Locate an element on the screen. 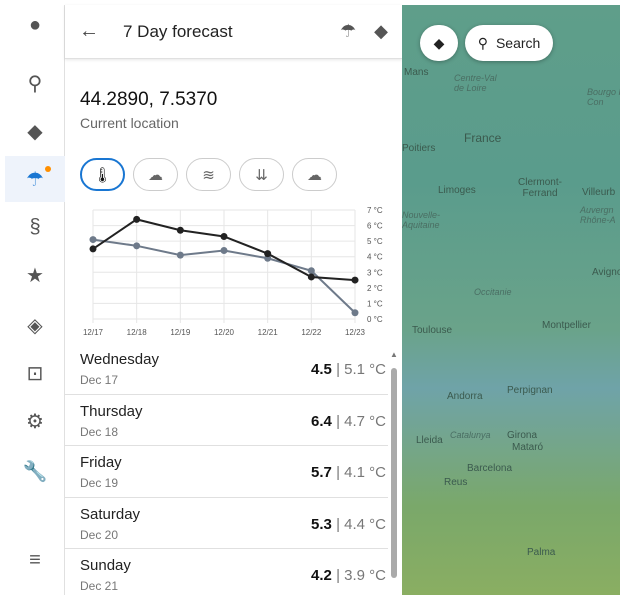 This screenshot has width=620, height=600. tab-wind: ≋ is located at coordinates (208, 174).